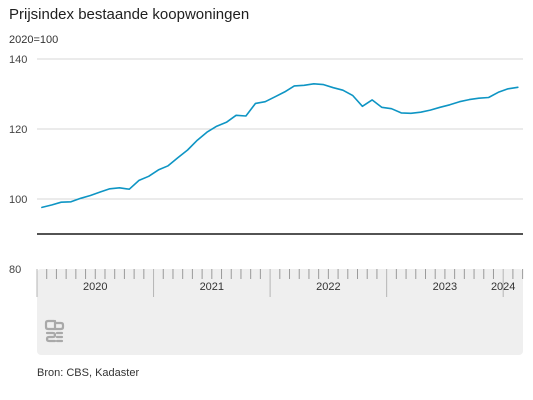  What do you see at coordinates (212, 287) in the screenshot?
I see `x-tick-label: 2021` at bounding box center [212, 287].